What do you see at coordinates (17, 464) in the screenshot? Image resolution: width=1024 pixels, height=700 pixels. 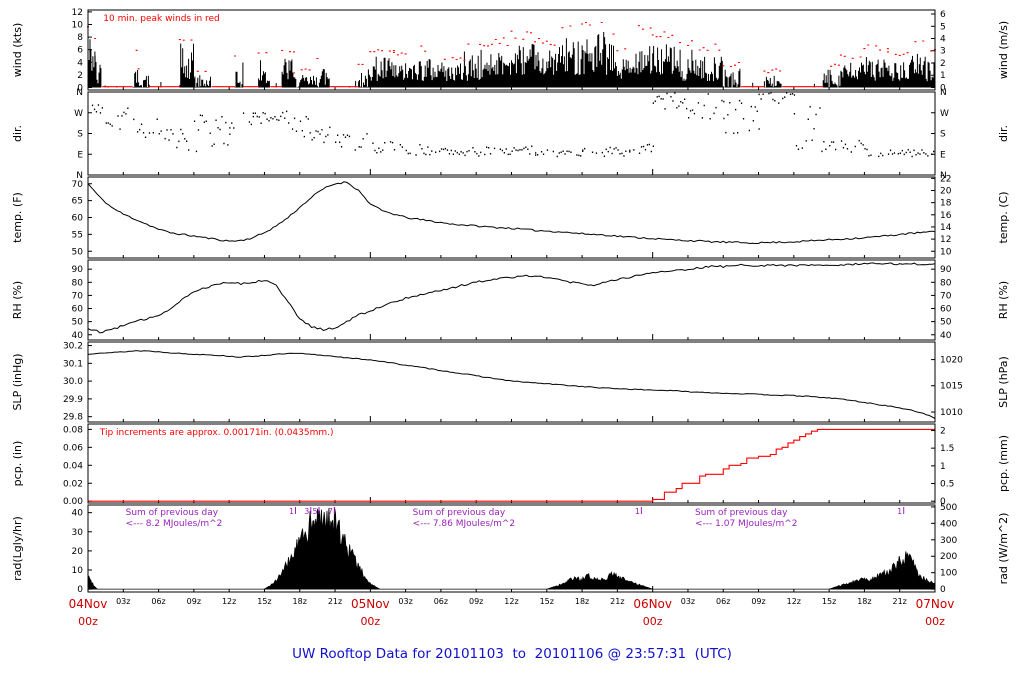 I see `pcp-left-axis-label: pcp. (in)` at bounding box center [17, 464].